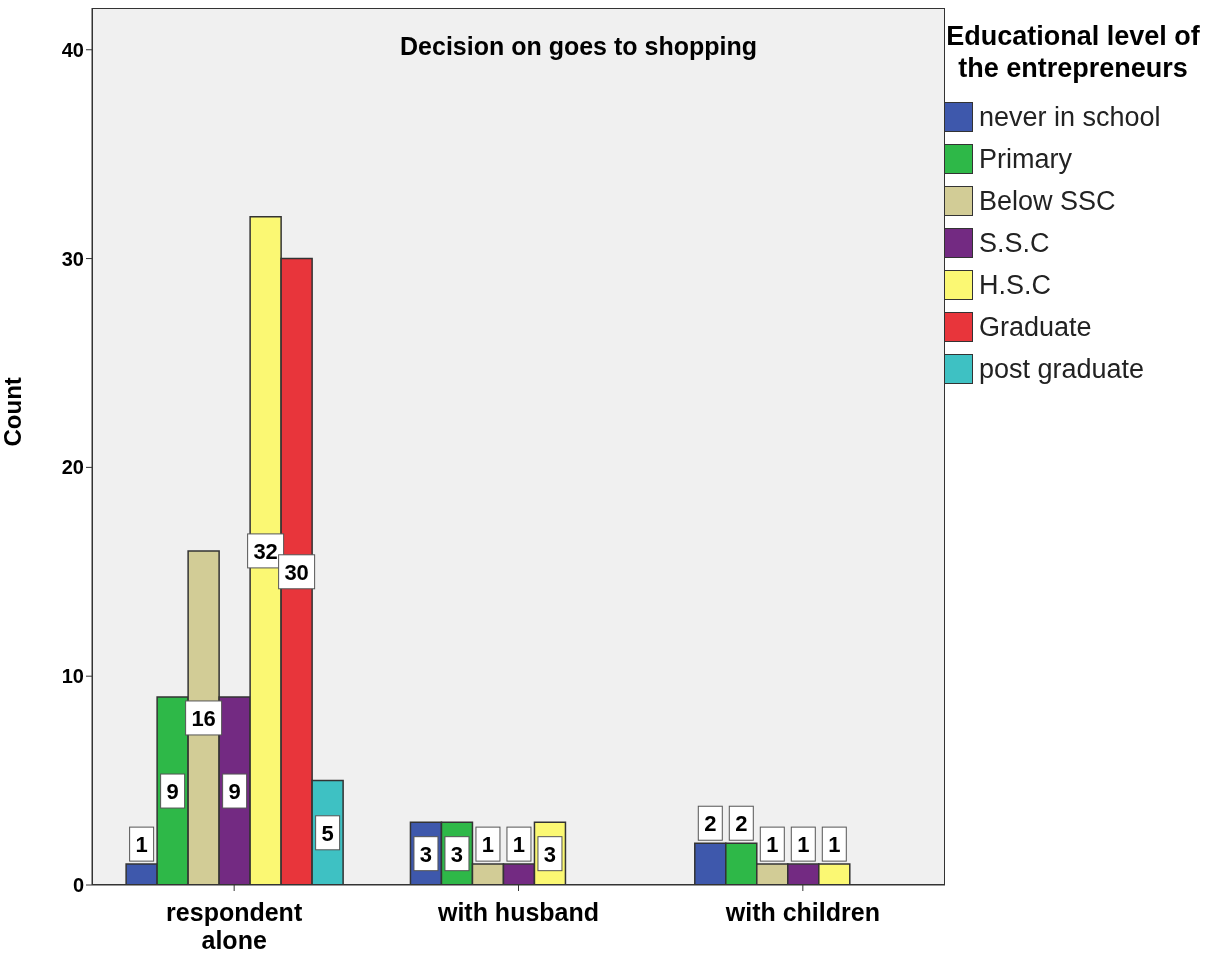 This screenshot has height=980, width=1213. I want to click on y-tick-label: 40, so click(72, 49).